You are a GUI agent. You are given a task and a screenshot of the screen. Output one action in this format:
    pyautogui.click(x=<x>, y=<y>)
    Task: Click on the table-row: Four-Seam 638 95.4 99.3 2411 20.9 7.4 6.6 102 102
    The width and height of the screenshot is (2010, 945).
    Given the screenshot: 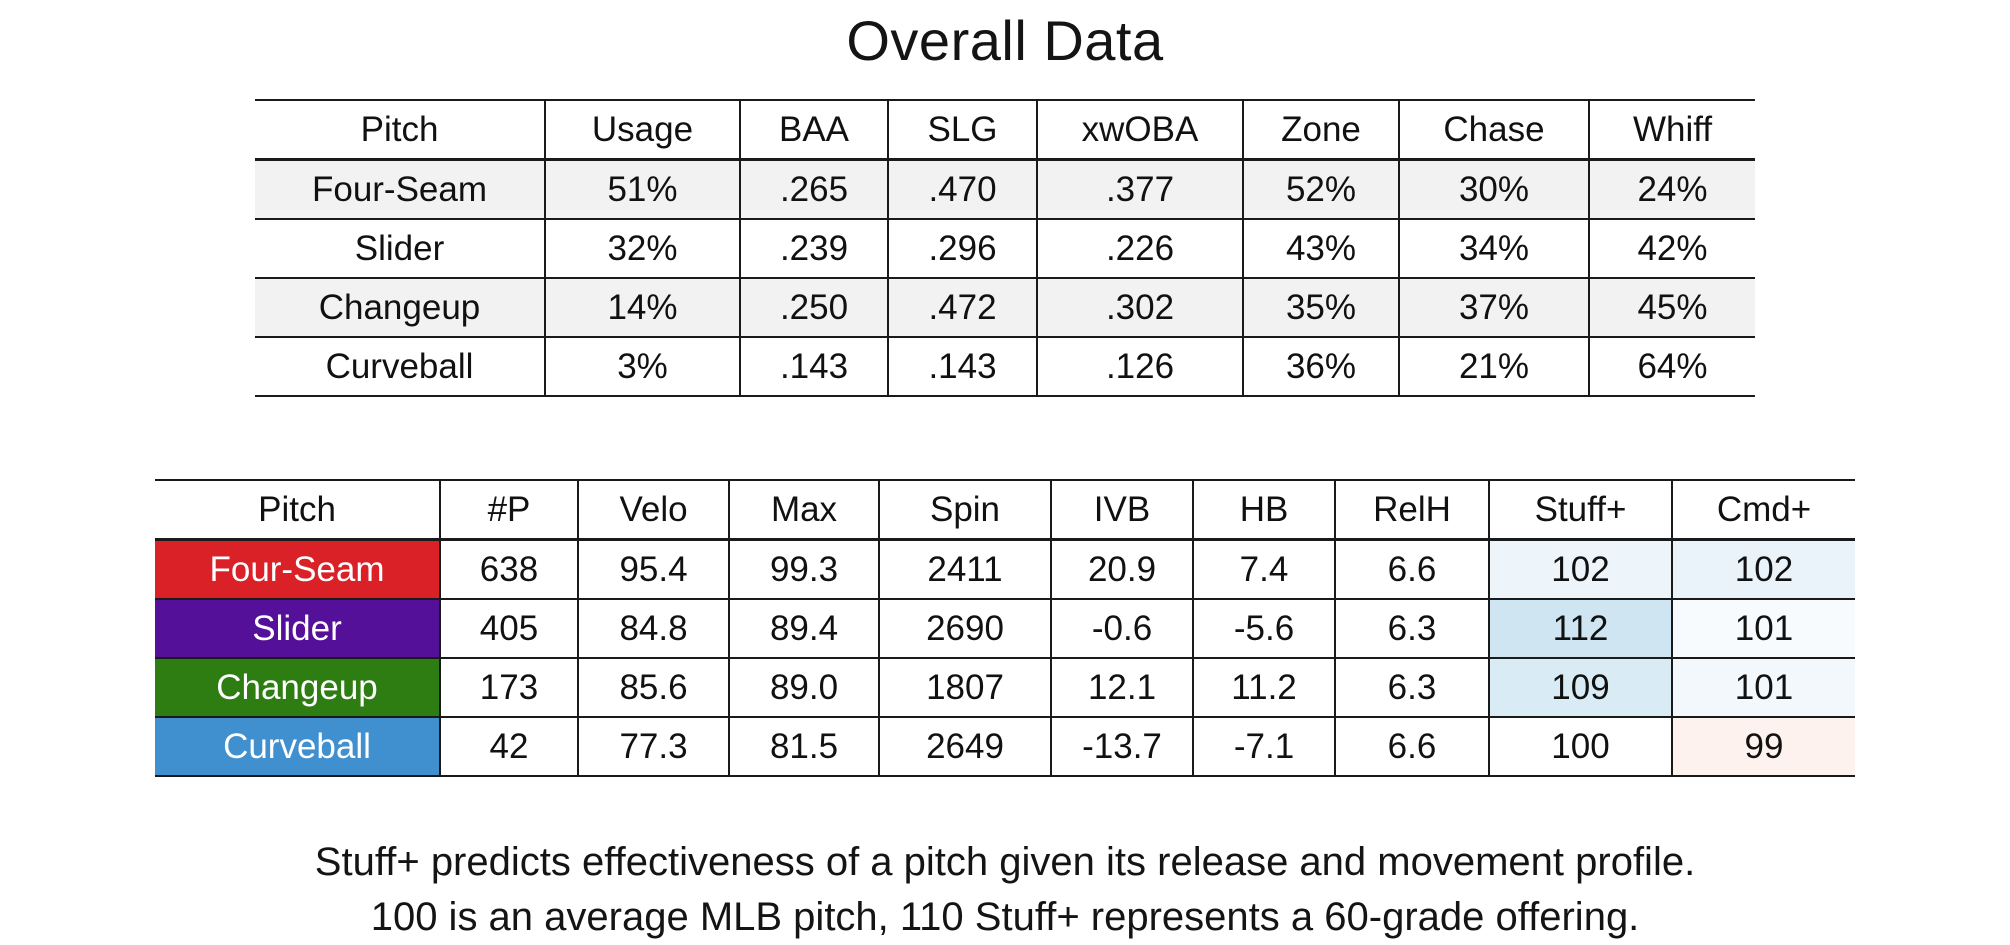 What is the action you would take?
    pyautogui.click(x=1005, y=569)
    